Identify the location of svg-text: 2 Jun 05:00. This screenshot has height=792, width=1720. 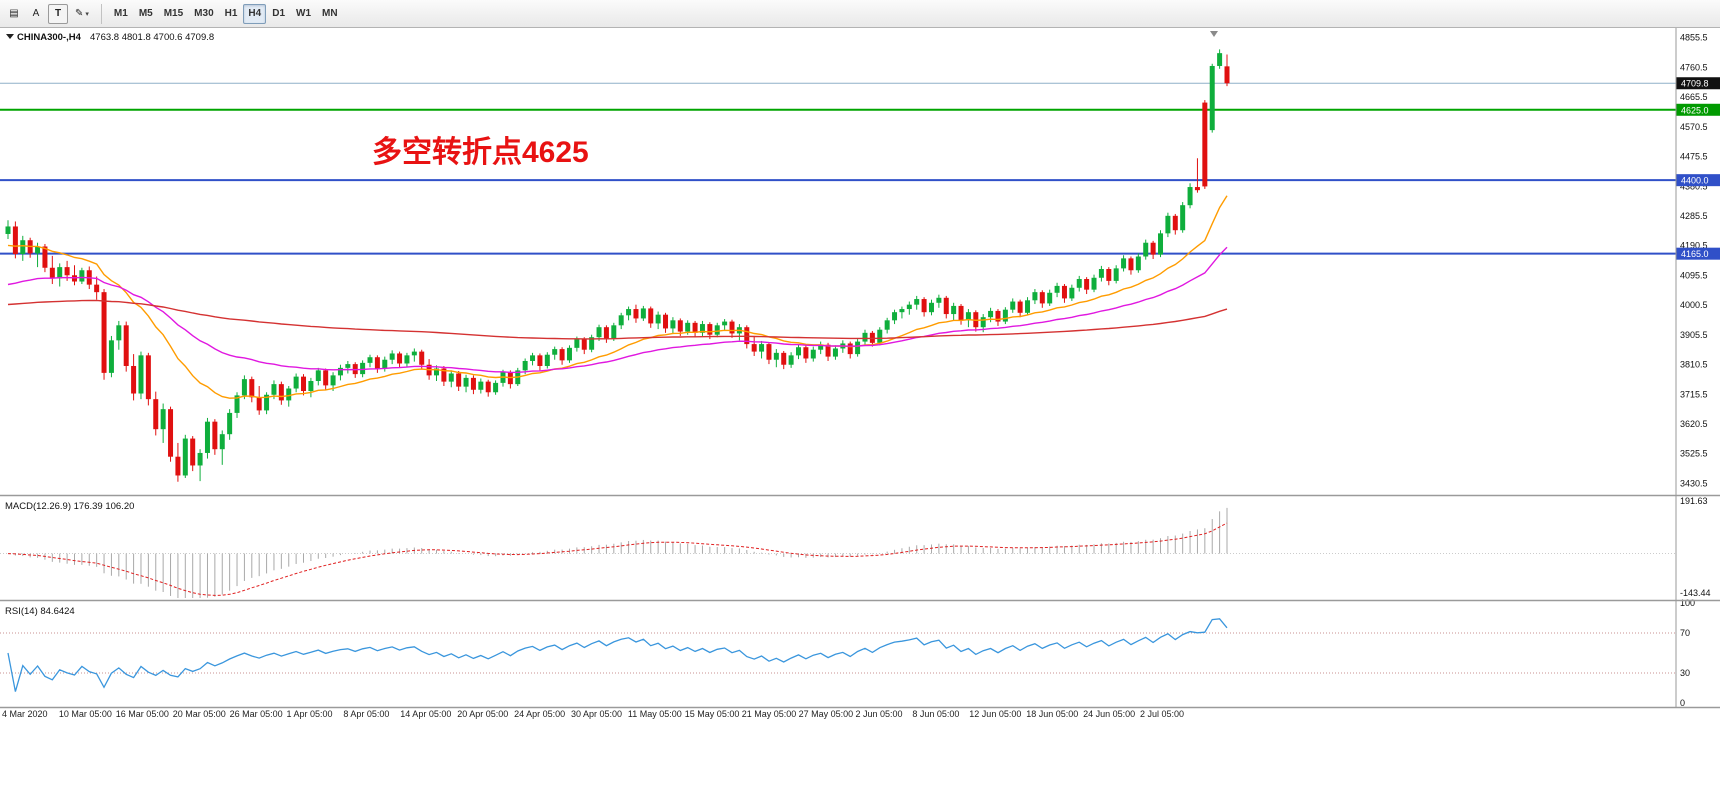
(879, 714).